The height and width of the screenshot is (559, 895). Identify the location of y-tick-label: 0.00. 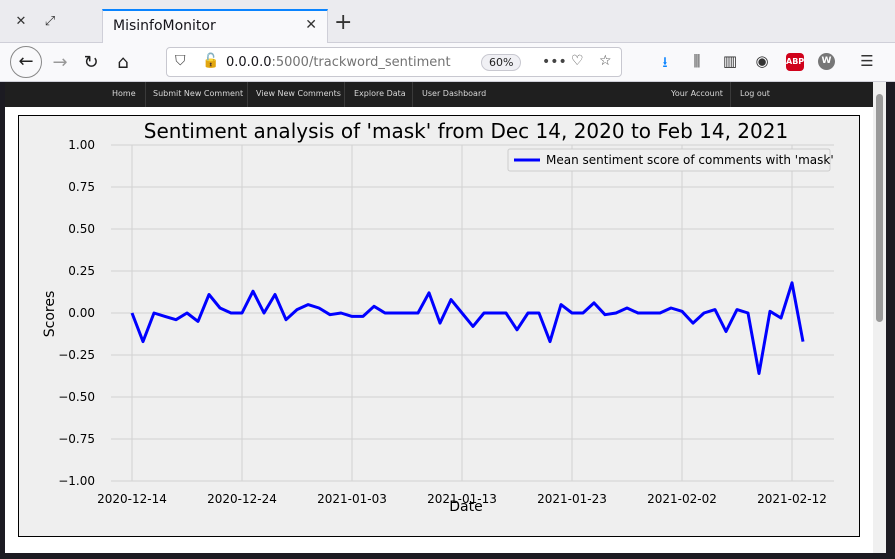
(81, 313).